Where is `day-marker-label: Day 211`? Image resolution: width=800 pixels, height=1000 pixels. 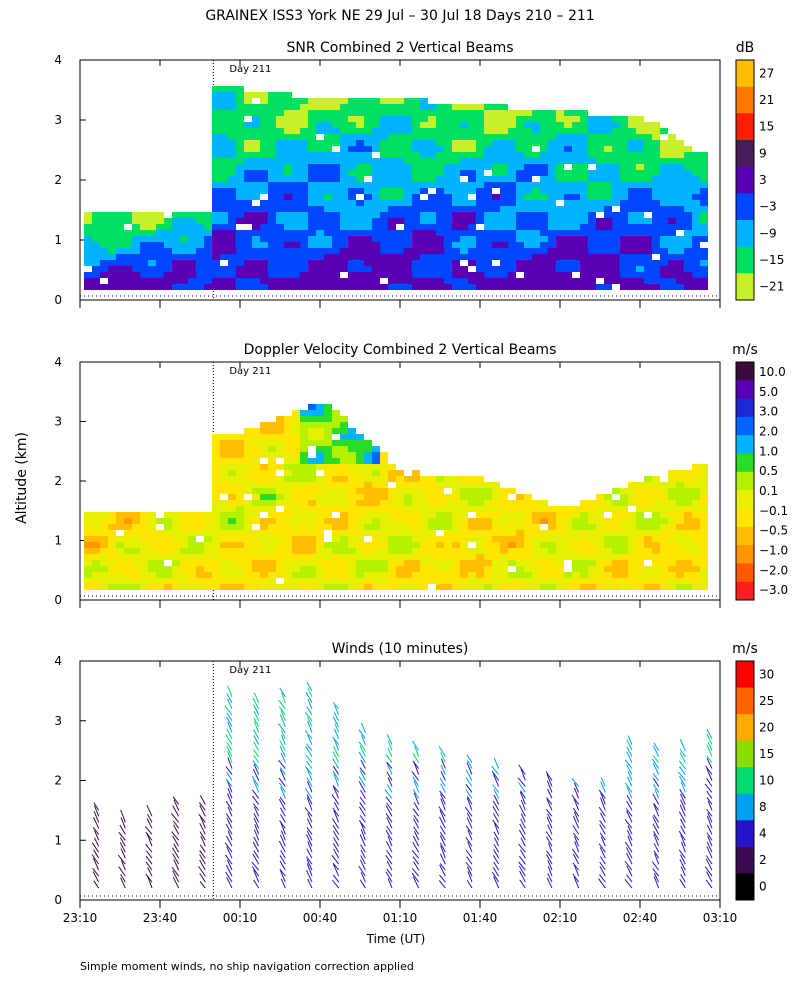 day-marker-label: Day 211 is located at coordinates (250, 371).